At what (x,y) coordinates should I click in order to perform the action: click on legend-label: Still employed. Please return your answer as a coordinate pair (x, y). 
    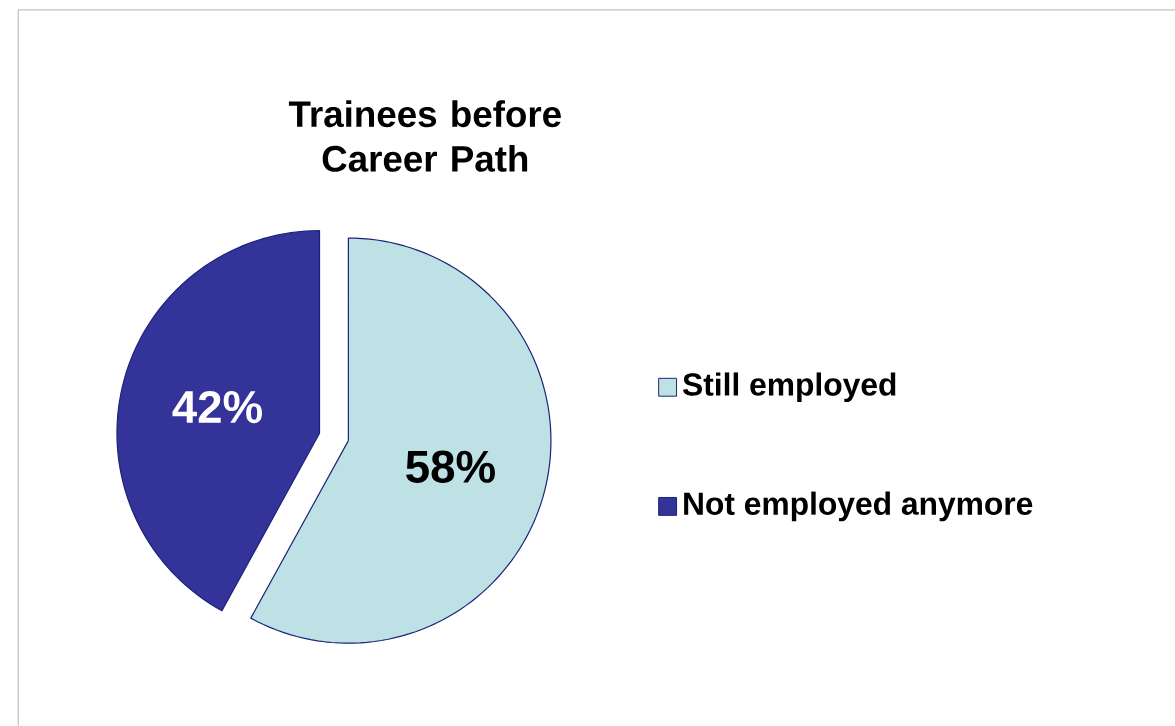
    Looking at the image, I should click on (789, 387).